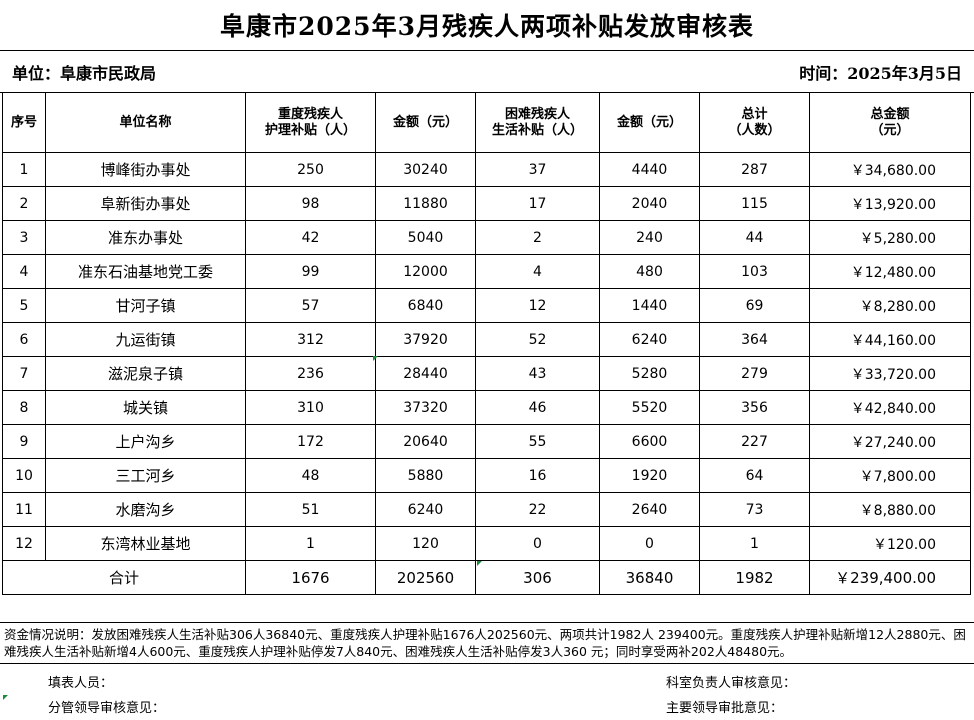 Image resolution: width=974 pixels, height=720 pixels. What do you see at coordinates (754, 305) in the screenshot?
I see `row-total-count: 69` at bounding box center [754, 305].